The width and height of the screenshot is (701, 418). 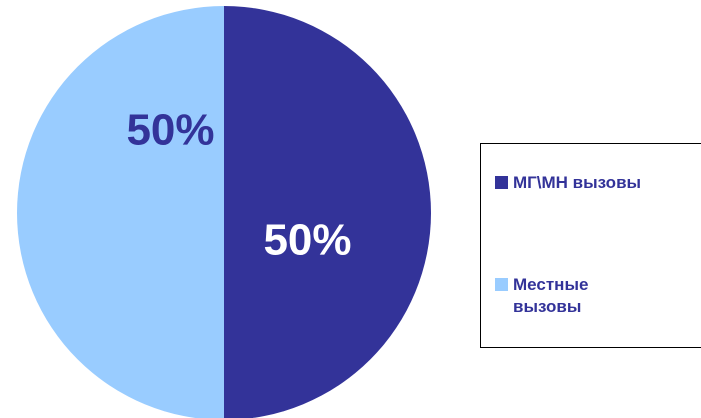 What do you see at coordinates (551, 295) in the screenshot?
I see `legend-label-local: Местные вызовы` at bounding box center [551, 295].